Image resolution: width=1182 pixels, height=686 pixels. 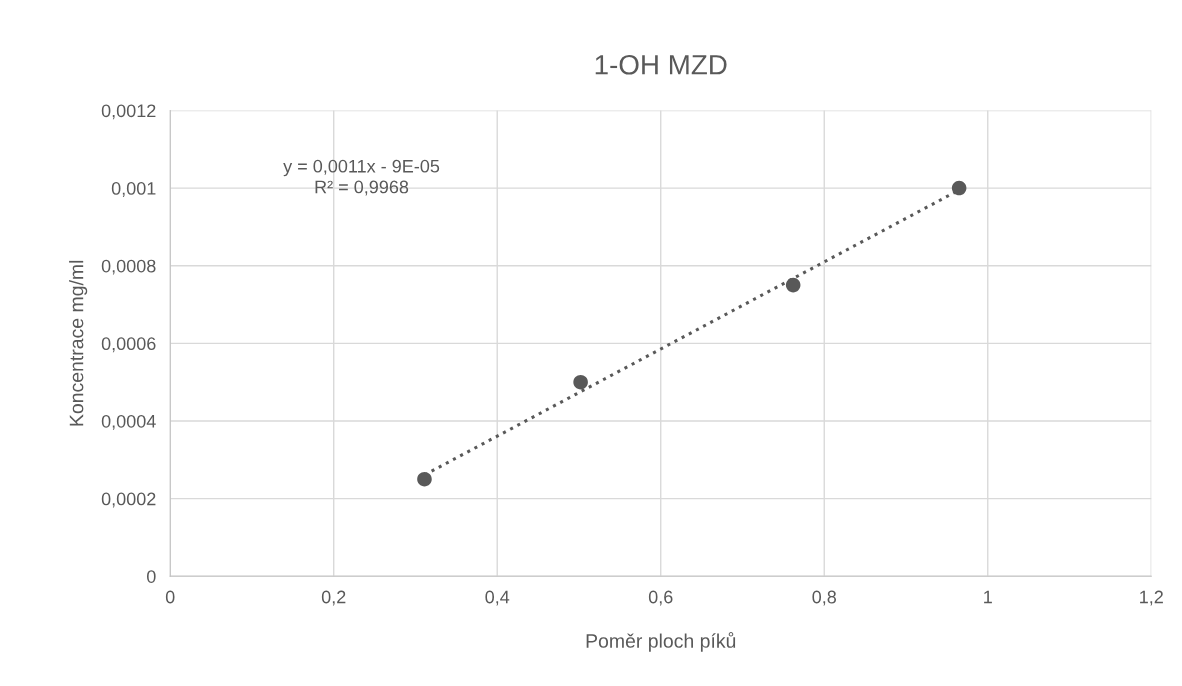 What do you see at coordinates (128, 500) in the screenshot?
I see `y-tick-label: 0,0002` at bounding box center [128, 500].